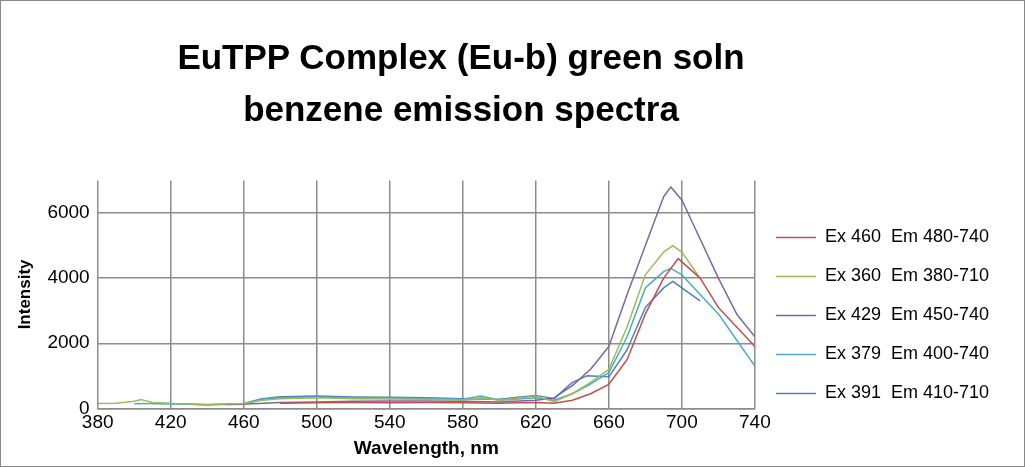 The image size is (1025, 467). What do you see at coordinates (682, 422) in the screenshot?
I see `x-tick-label: 700` at bounding box center [682, 422].